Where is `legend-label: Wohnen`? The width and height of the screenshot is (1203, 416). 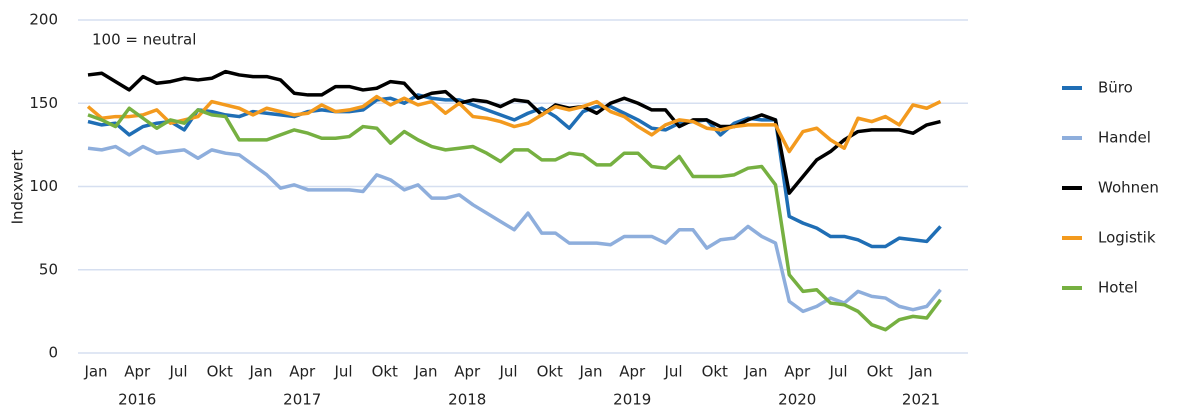
legend-label: Wohnen is located at coordinates (1128, 188).